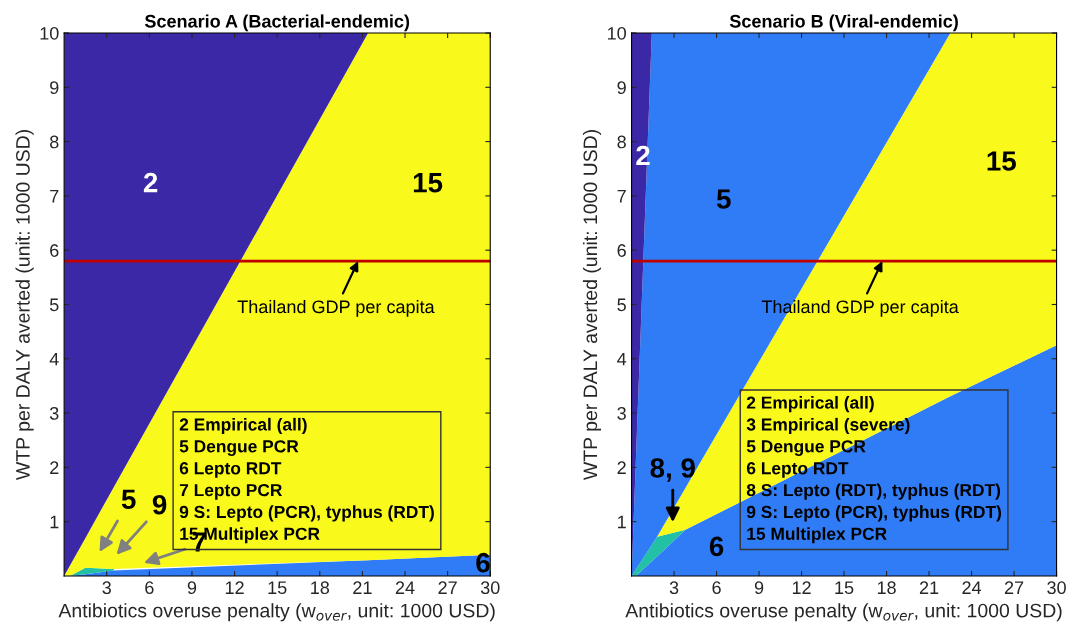 The height and width of the screenshot is (635, 1087). Describe the element at coordinates (672, 470) in the screenshot. I see `annotation: 8, 9` at that location.